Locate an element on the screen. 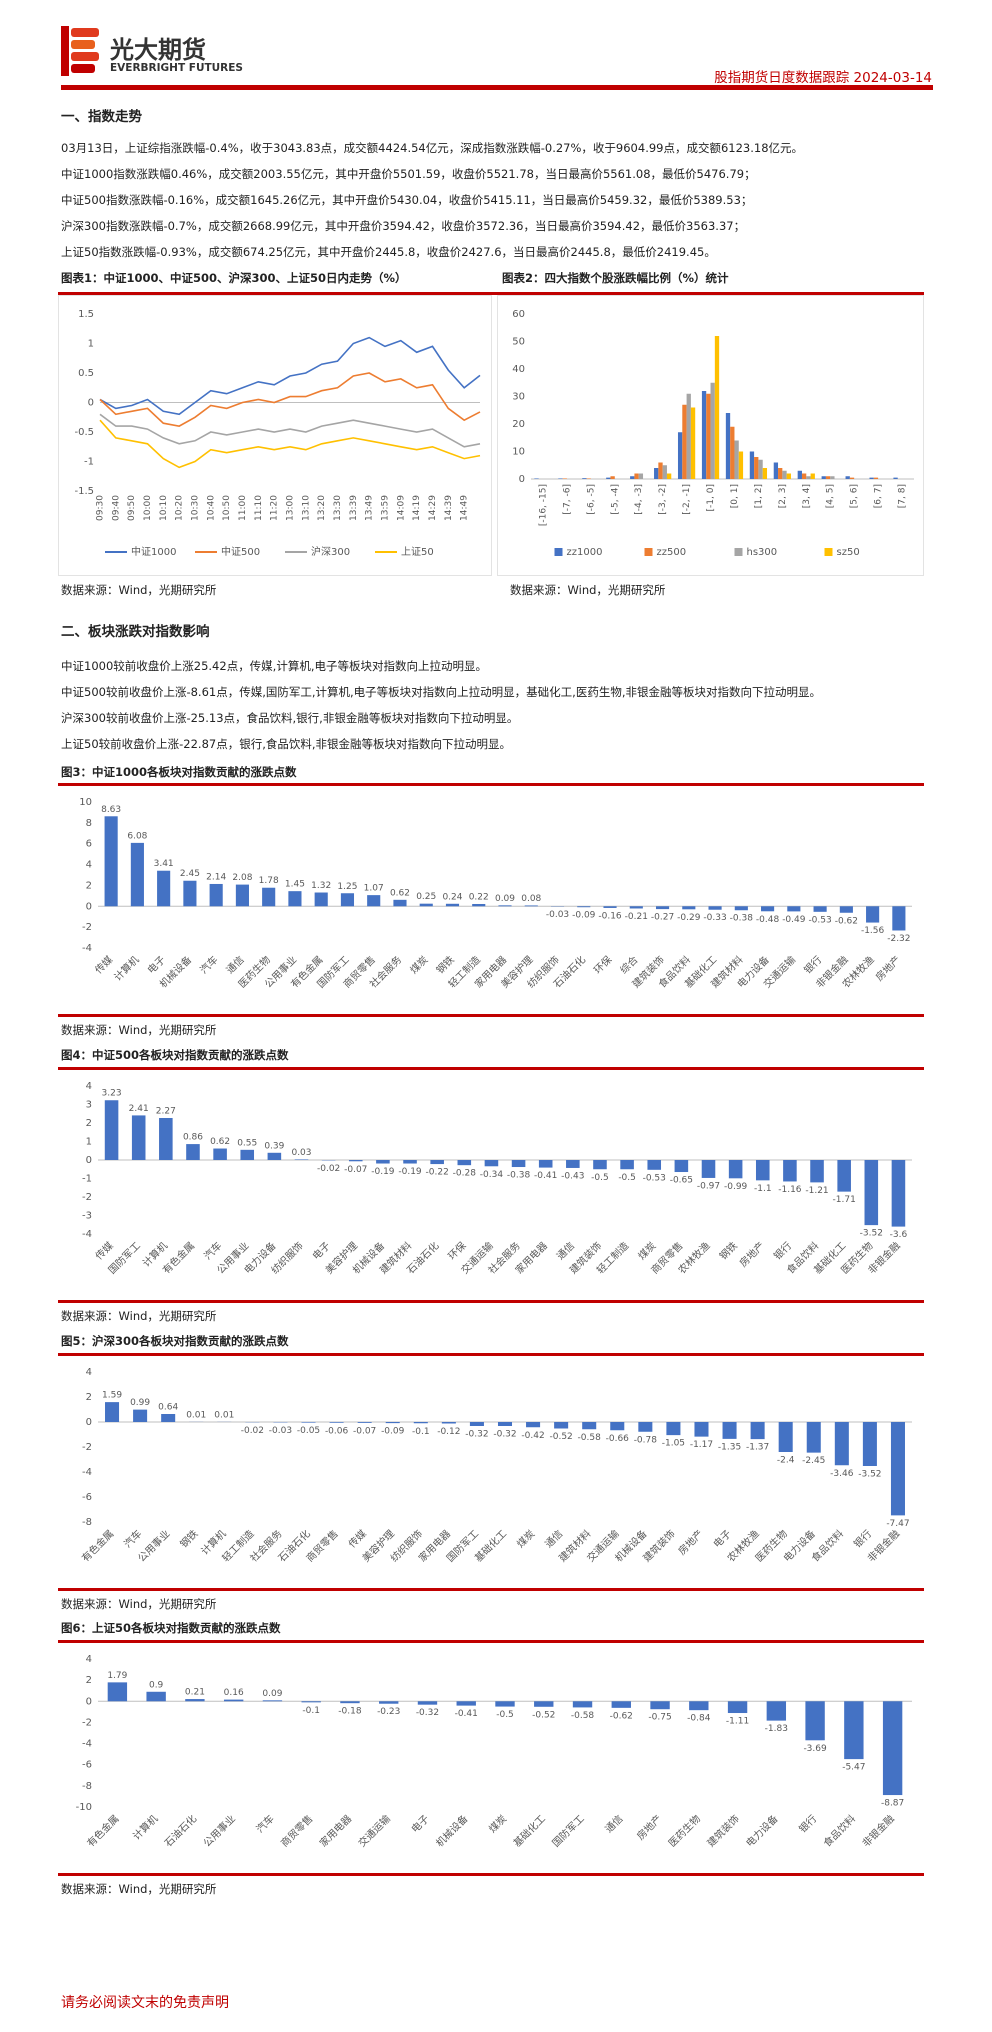 The width and height of the screenshot is (992, 2032). value-label: -0.84 is located at coordinates (699, 1719).